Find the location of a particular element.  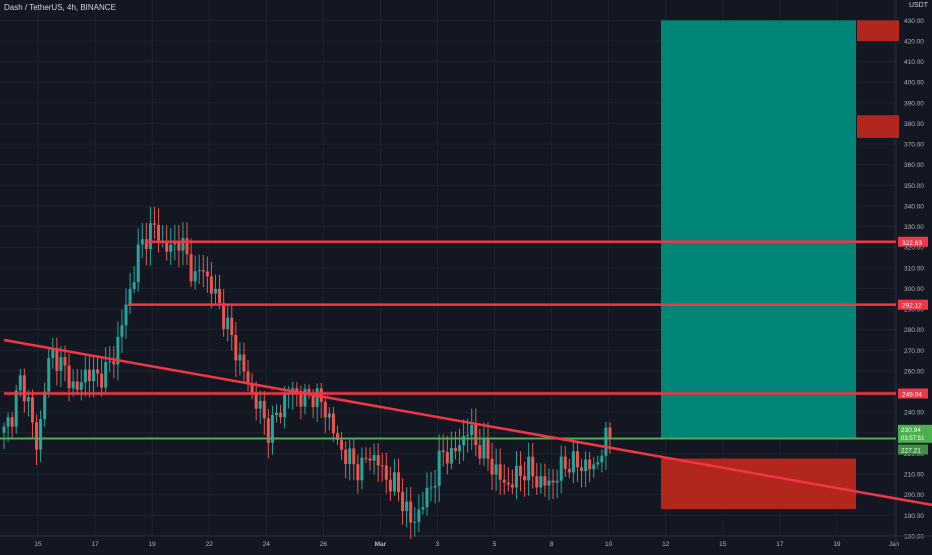

price-scale-marker is located at coordinates (878, 126).